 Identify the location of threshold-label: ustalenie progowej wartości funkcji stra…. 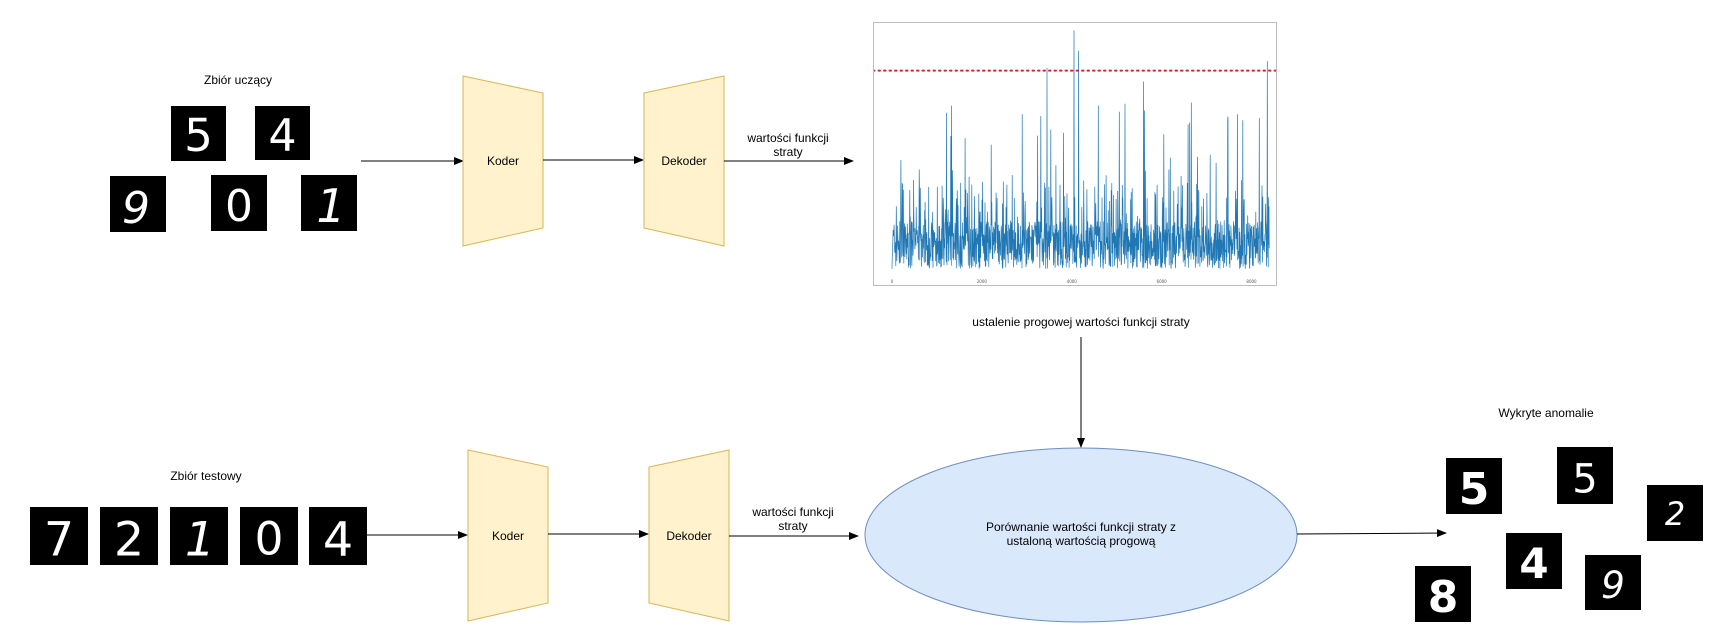
(1081, 322).